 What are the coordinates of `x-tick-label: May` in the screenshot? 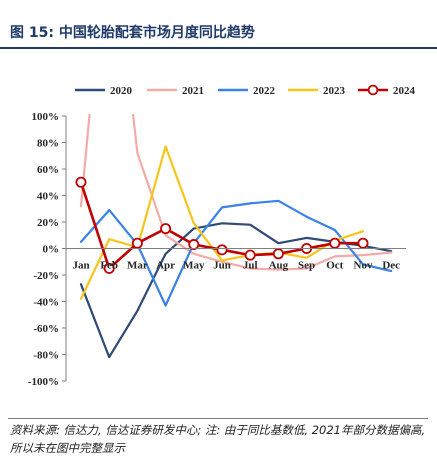 It's located at (194, 266).